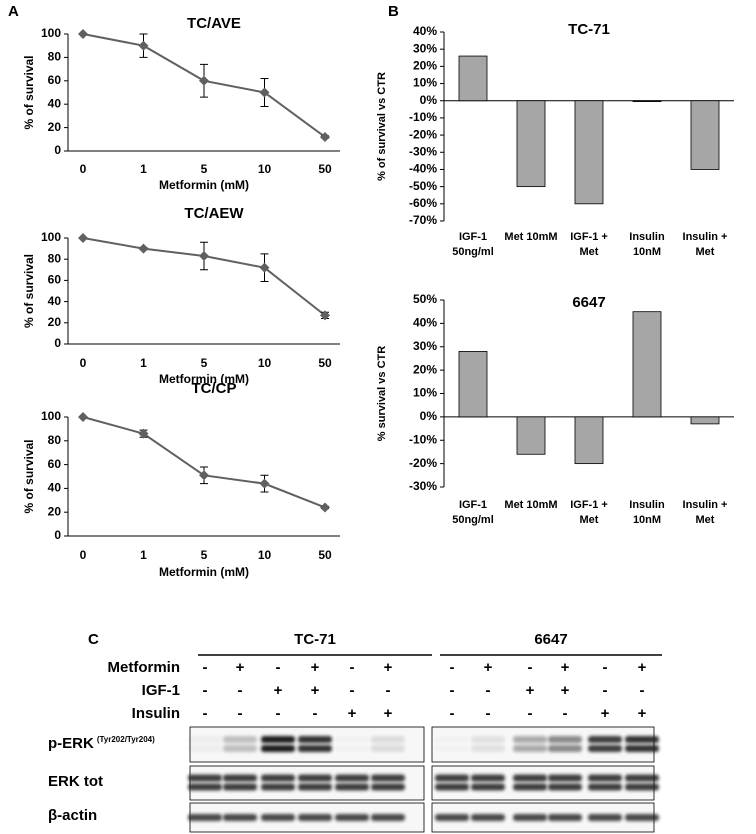  Describe the element at coordinates (214, 213) in the screenshot. I see `chart-title: TC/AEW` at that location.